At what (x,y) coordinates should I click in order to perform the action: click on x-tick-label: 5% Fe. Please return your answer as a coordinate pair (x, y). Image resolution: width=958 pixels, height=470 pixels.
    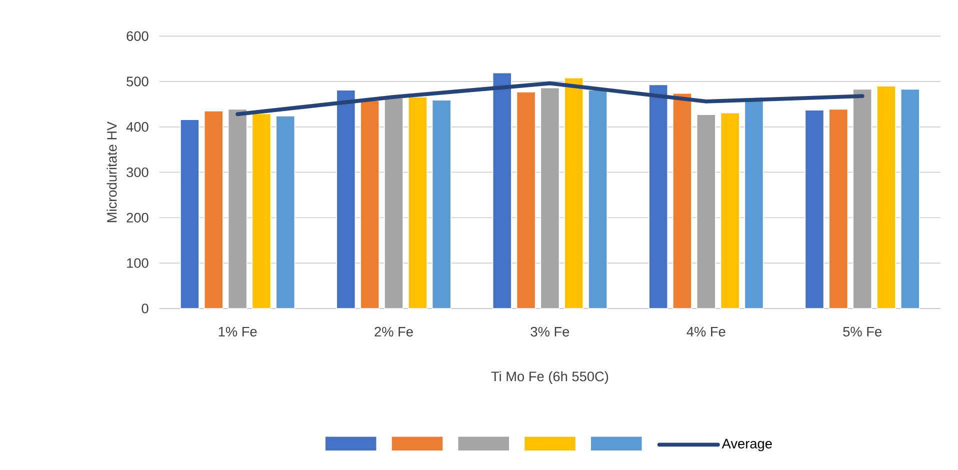
    Looking at the image, I should click on (862, 332).